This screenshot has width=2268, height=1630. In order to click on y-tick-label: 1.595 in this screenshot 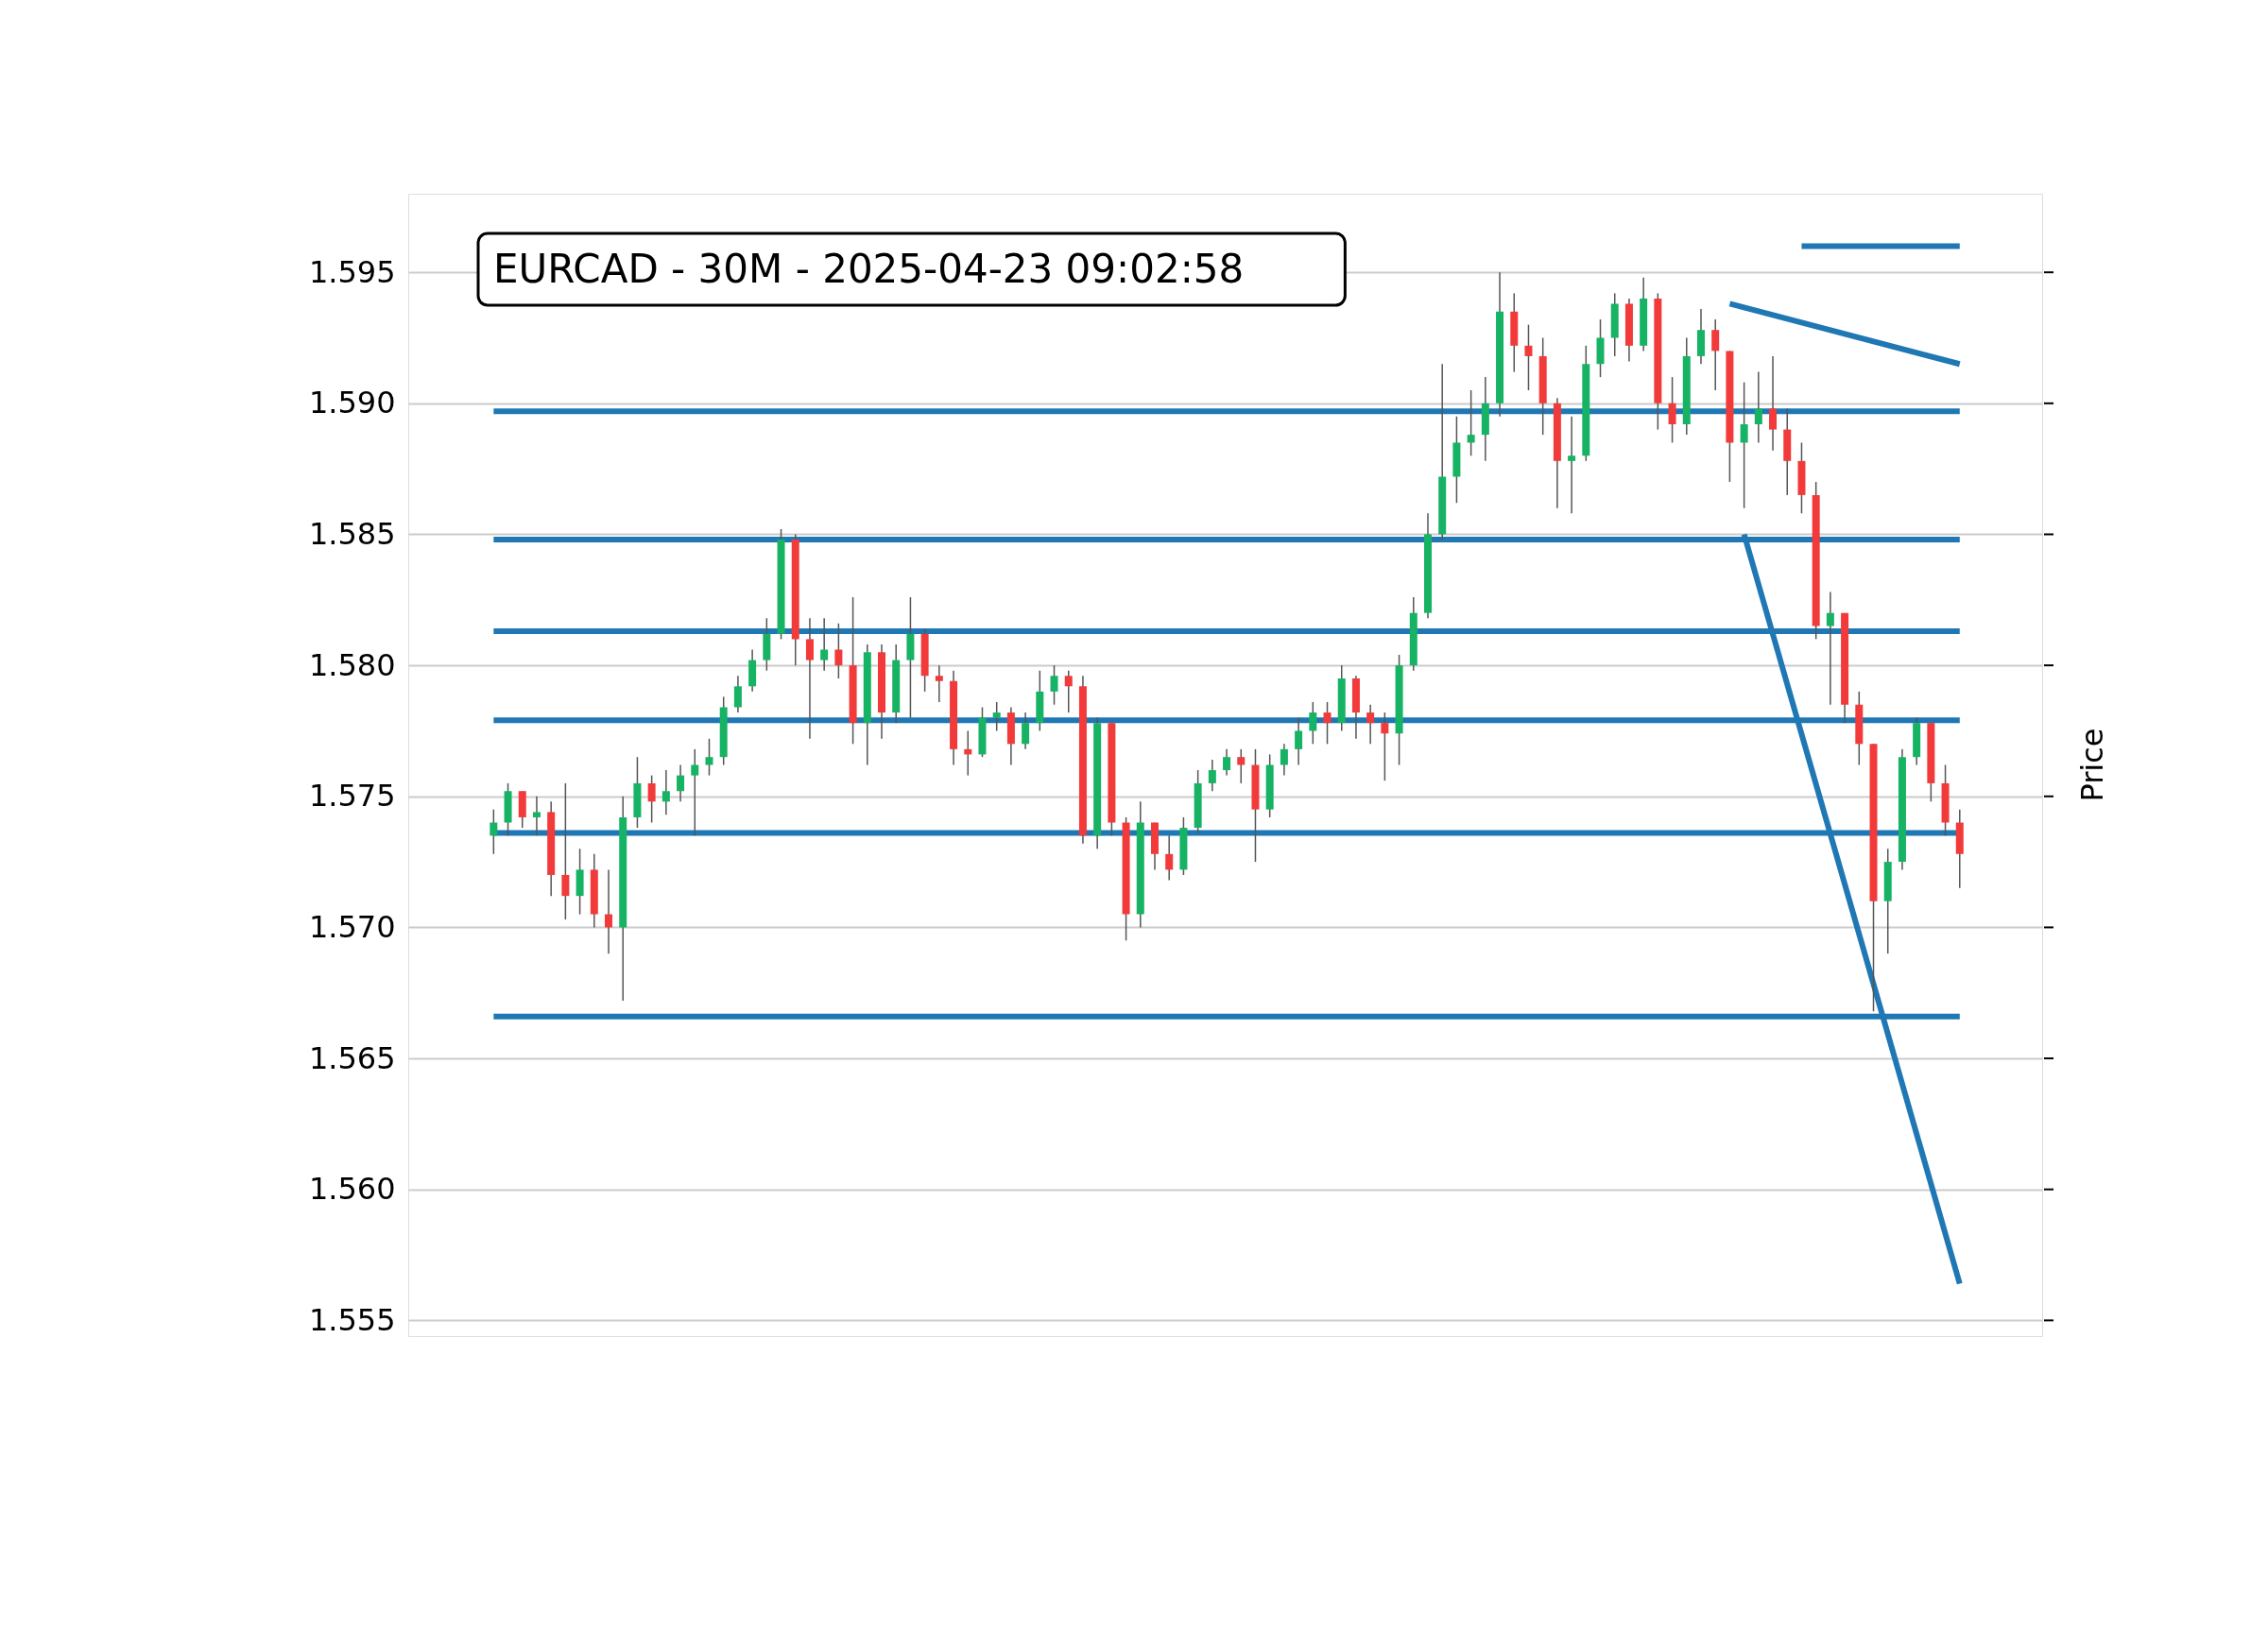, I will do `click(352, 271)`.